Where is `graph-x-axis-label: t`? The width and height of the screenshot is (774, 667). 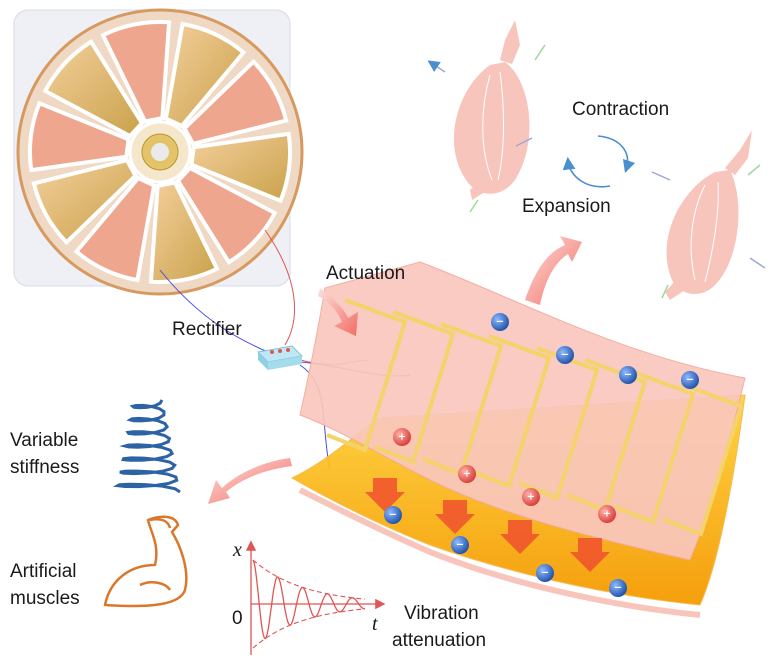 graph-x-axis-label: t is located at coordinates (375, 624).